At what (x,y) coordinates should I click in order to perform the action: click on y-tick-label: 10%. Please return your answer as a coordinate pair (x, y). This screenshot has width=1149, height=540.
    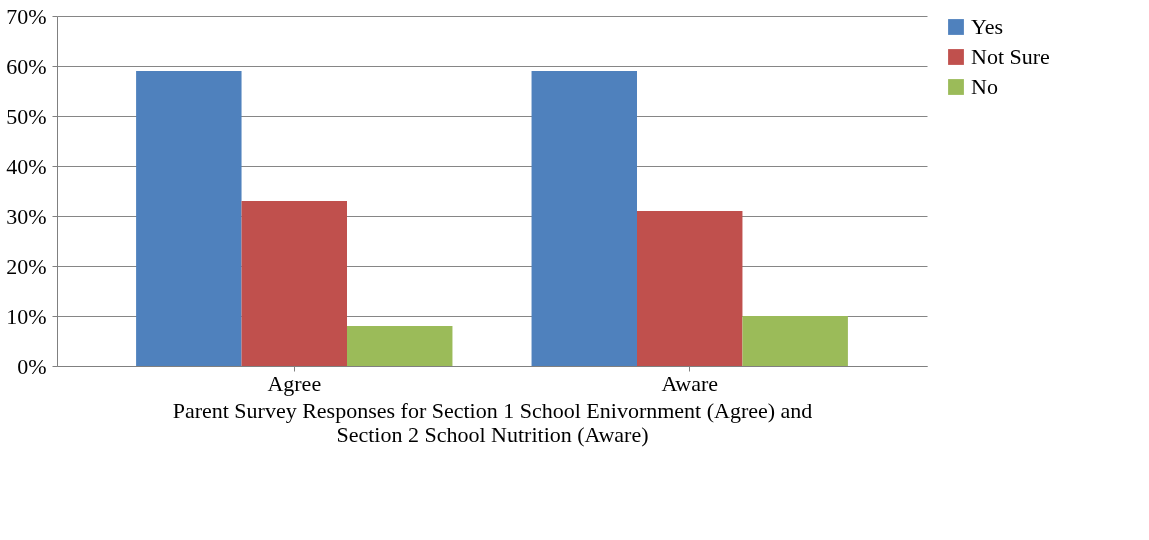
    Looking at the image, I should click on (26, 316).